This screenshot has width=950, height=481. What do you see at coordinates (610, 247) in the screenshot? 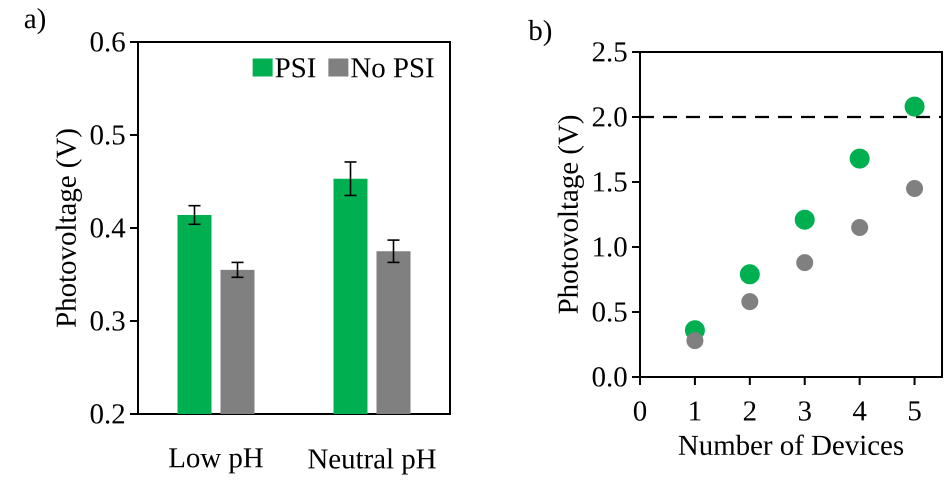
I see `y-tick-label: 1.0` at bounding box center [610, 247].